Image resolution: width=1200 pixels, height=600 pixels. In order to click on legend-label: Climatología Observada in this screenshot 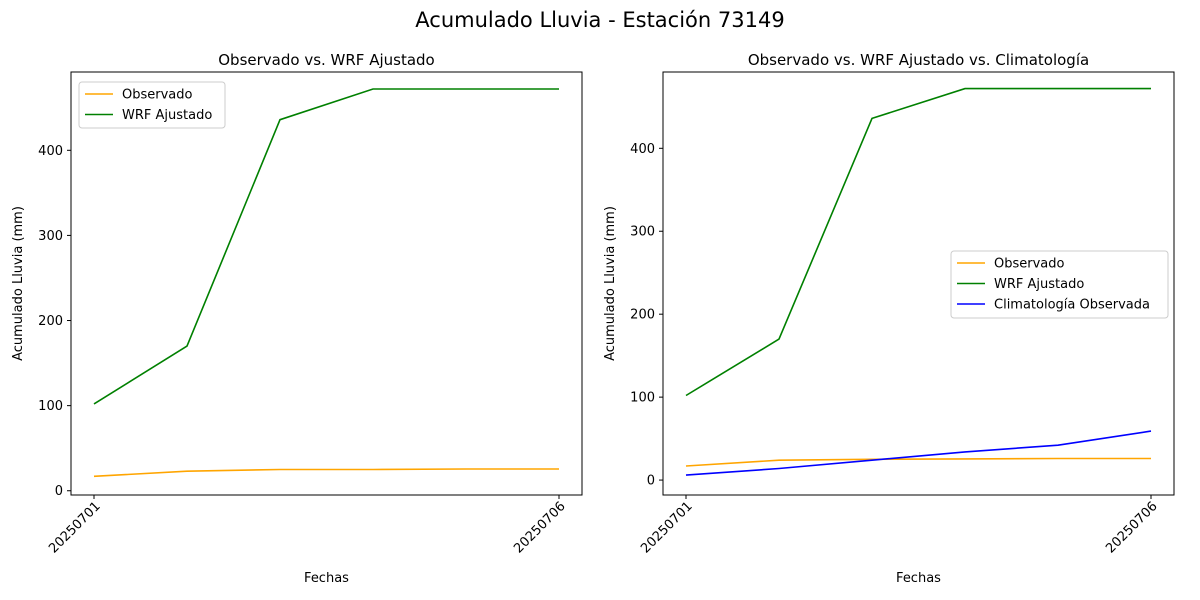, I will do `click(1072, 305)`.